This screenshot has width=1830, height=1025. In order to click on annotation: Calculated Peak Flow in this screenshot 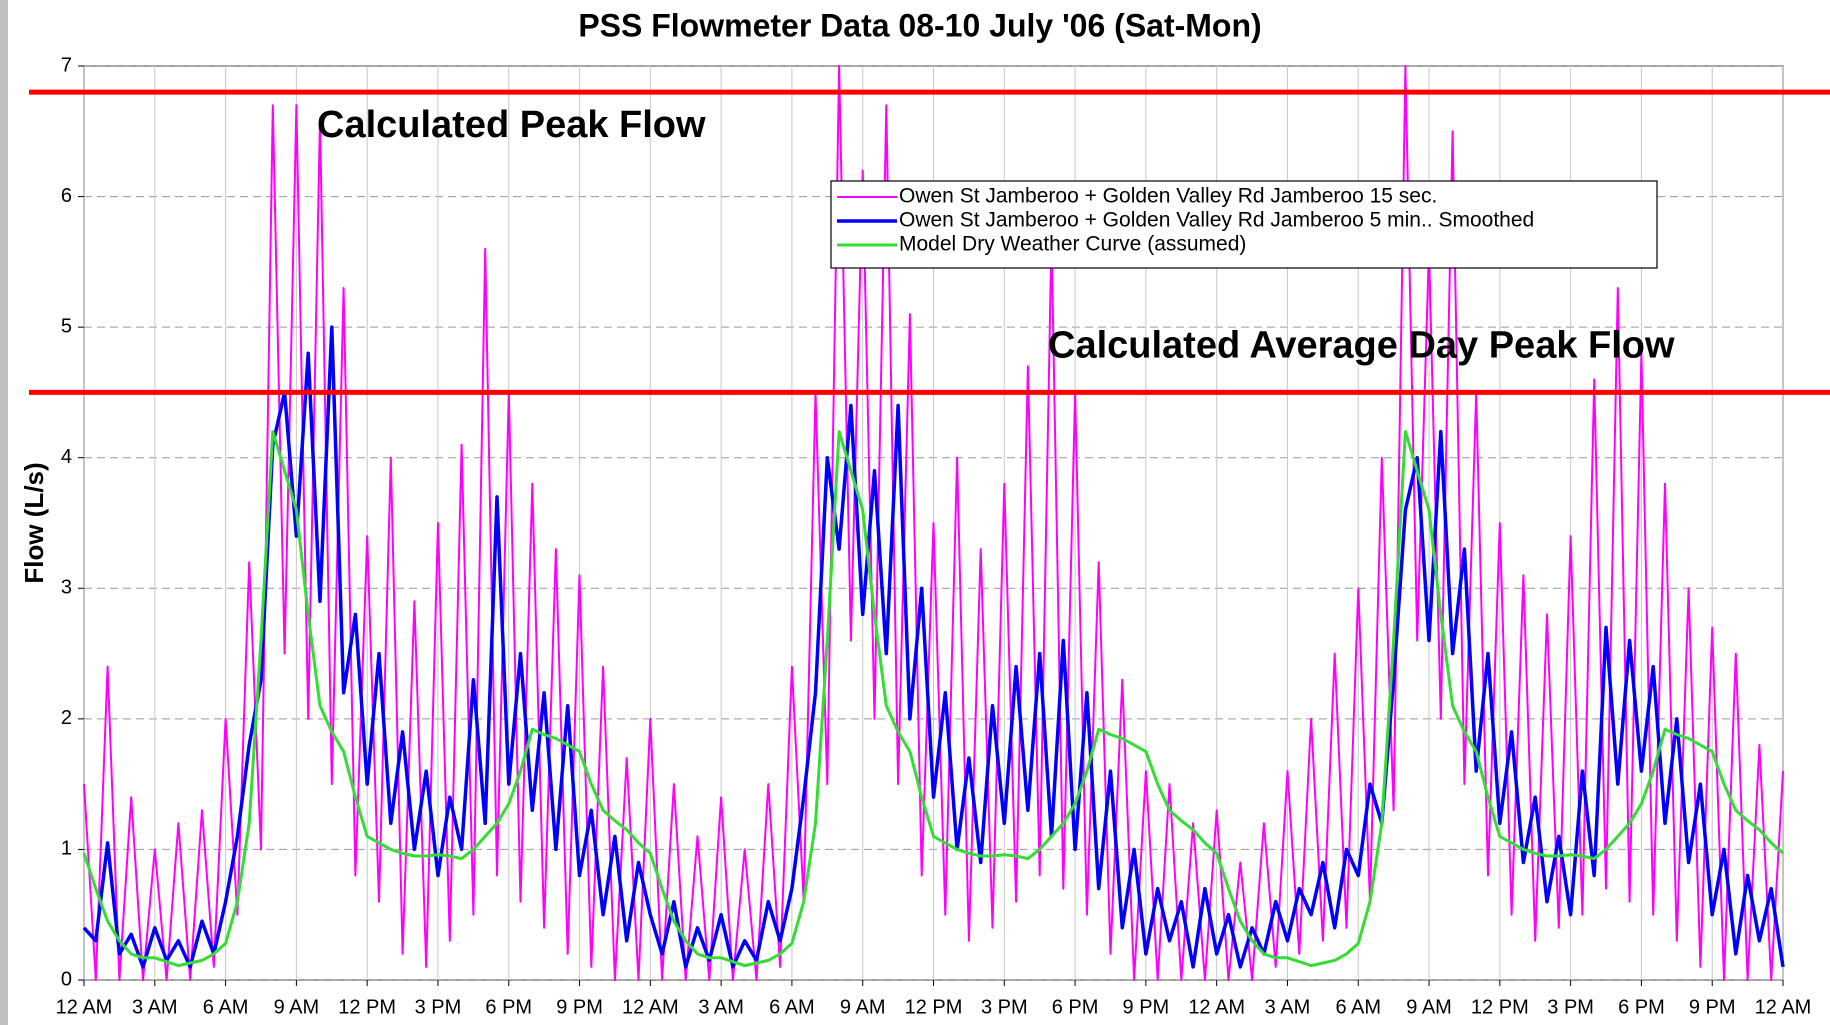, I will do `click(511, 125)`.